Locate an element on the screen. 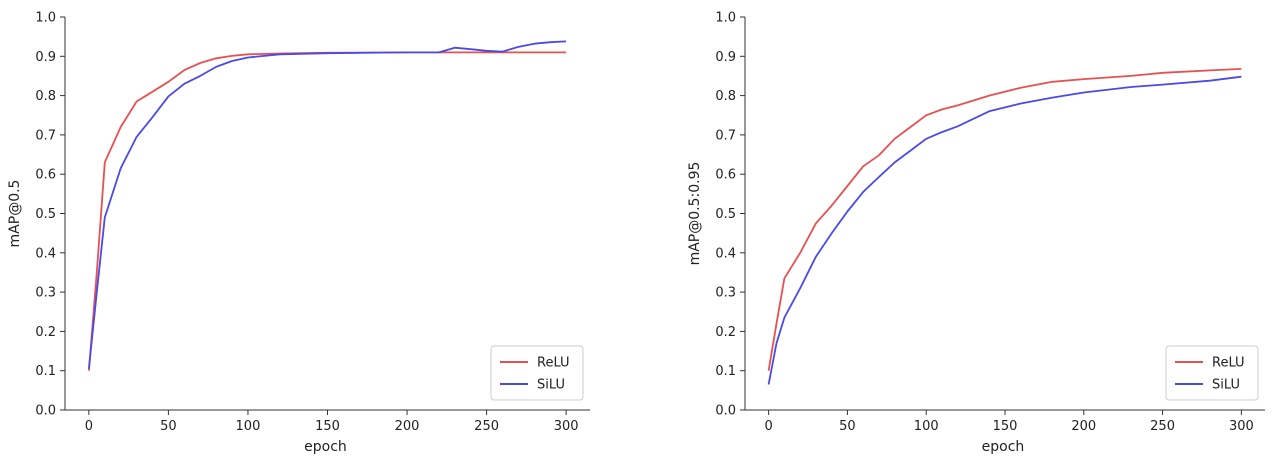 The height and width of the screenshot is (466, 1280). y-axis-label: mAP@0.5 is located at coordinates (15, 214).